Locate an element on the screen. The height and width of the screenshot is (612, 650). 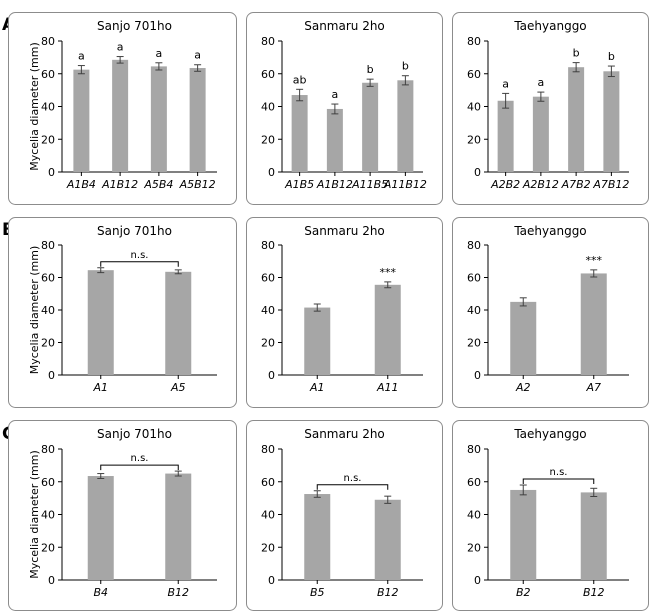
x-tick-label: A5B4 is located at coordinates (158, 184).